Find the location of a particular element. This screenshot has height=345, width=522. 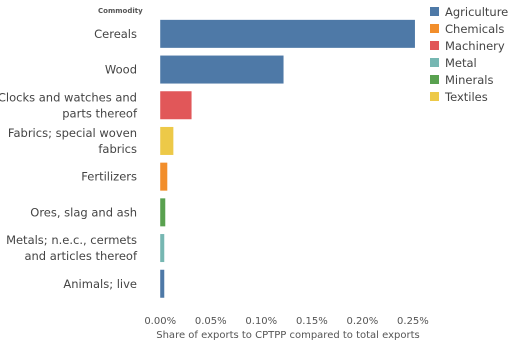

legend-item-chemicals: Chemicals is located at coordinates (469, 28).